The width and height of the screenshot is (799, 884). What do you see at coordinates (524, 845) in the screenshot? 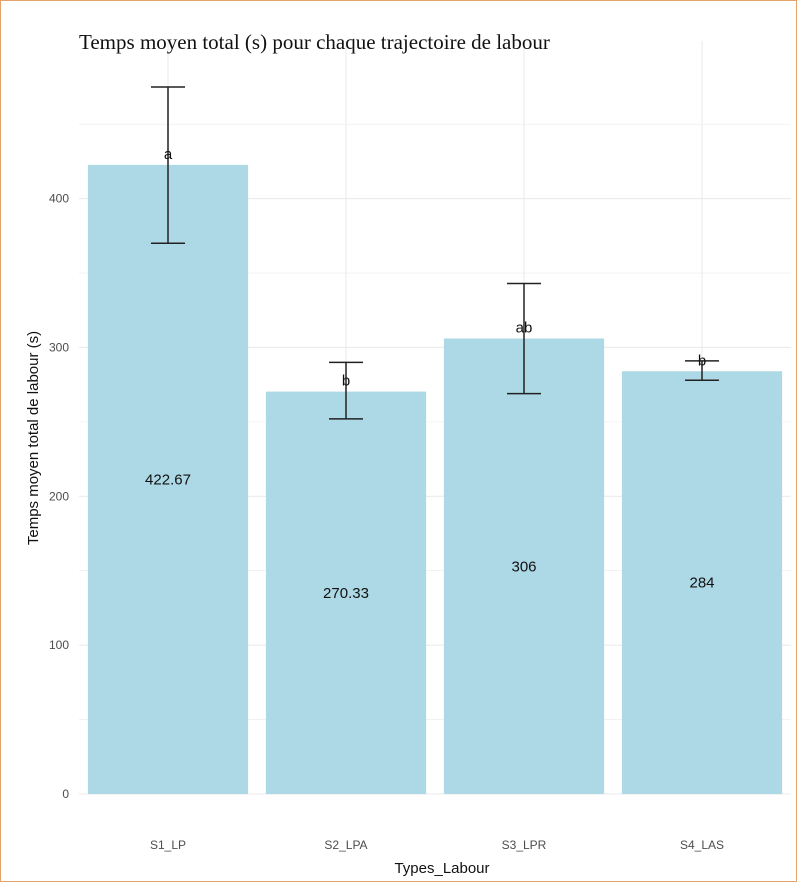
I see `x-tick-label: S3_LPR` at bounding box center [524, 845].